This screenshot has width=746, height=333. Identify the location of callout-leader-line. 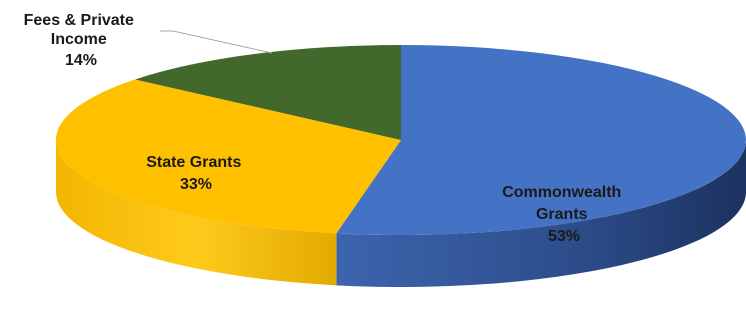
(216, 42).